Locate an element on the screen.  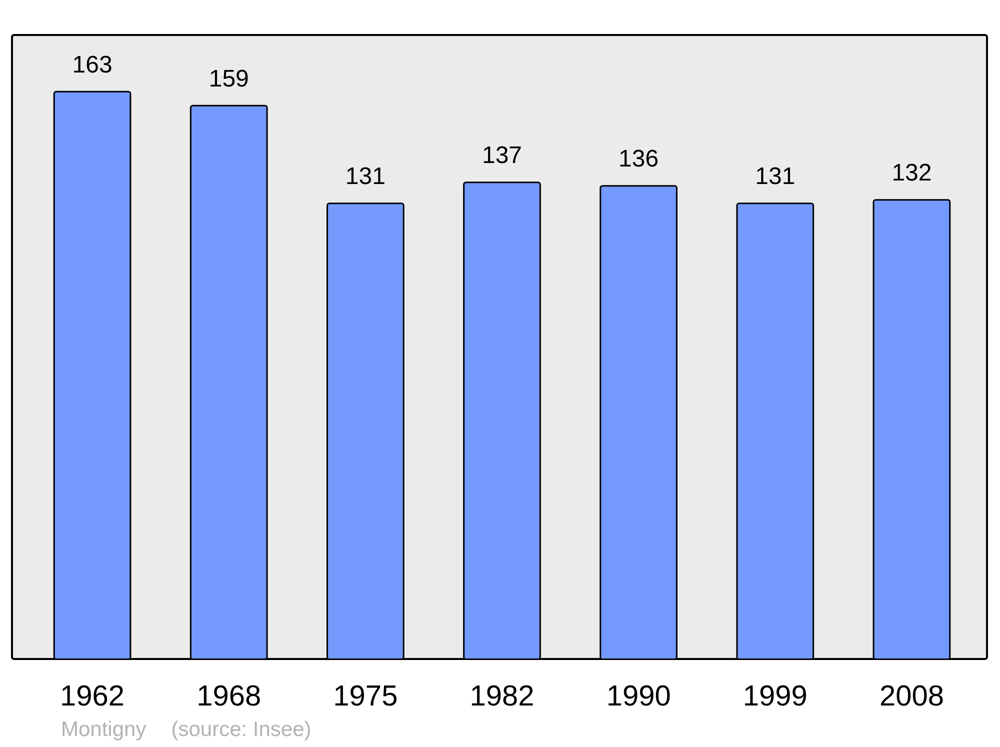
data-label: 132 is located at coordinates (912, 173).